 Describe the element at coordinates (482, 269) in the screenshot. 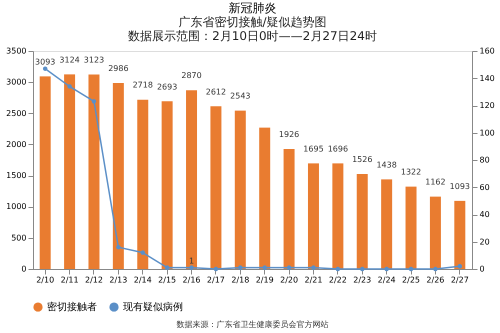

I see `y2-tick-label: 0` at that location.